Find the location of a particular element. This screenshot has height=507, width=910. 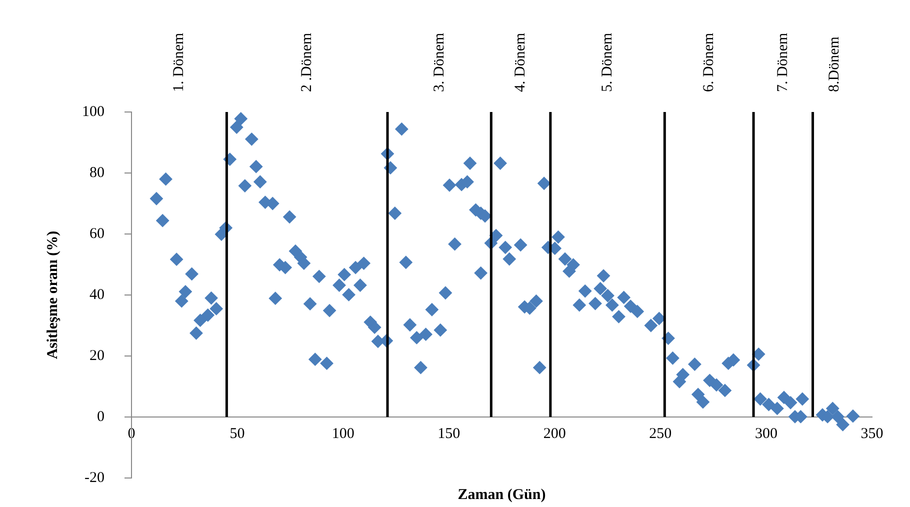

x-axis-title: Zaman (Gün) is located at coordinates (502, 494).